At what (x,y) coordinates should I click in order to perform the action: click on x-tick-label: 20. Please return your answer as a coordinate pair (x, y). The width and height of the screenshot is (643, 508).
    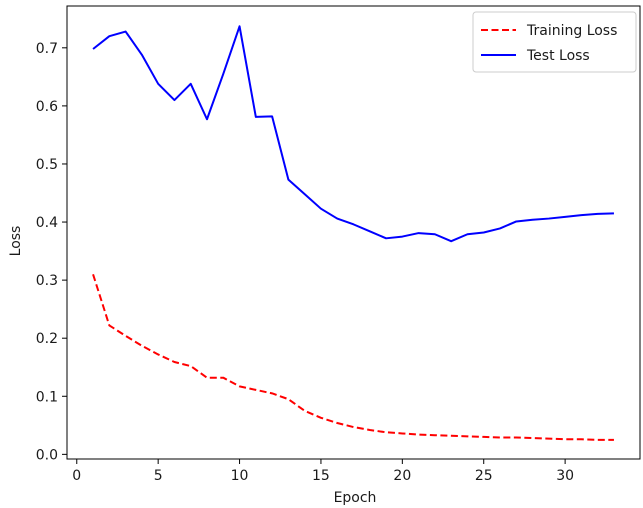
    Looking at the image, I should click on (402, 476).